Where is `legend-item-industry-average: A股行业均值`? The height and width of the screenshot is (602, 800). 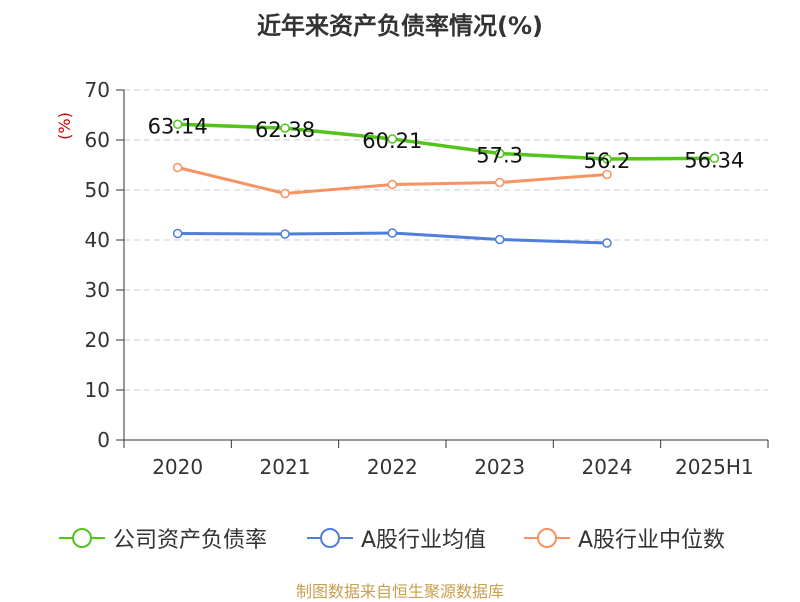
legend-item-industry-average: A股行业均值 is located at coordinates (395, 538).